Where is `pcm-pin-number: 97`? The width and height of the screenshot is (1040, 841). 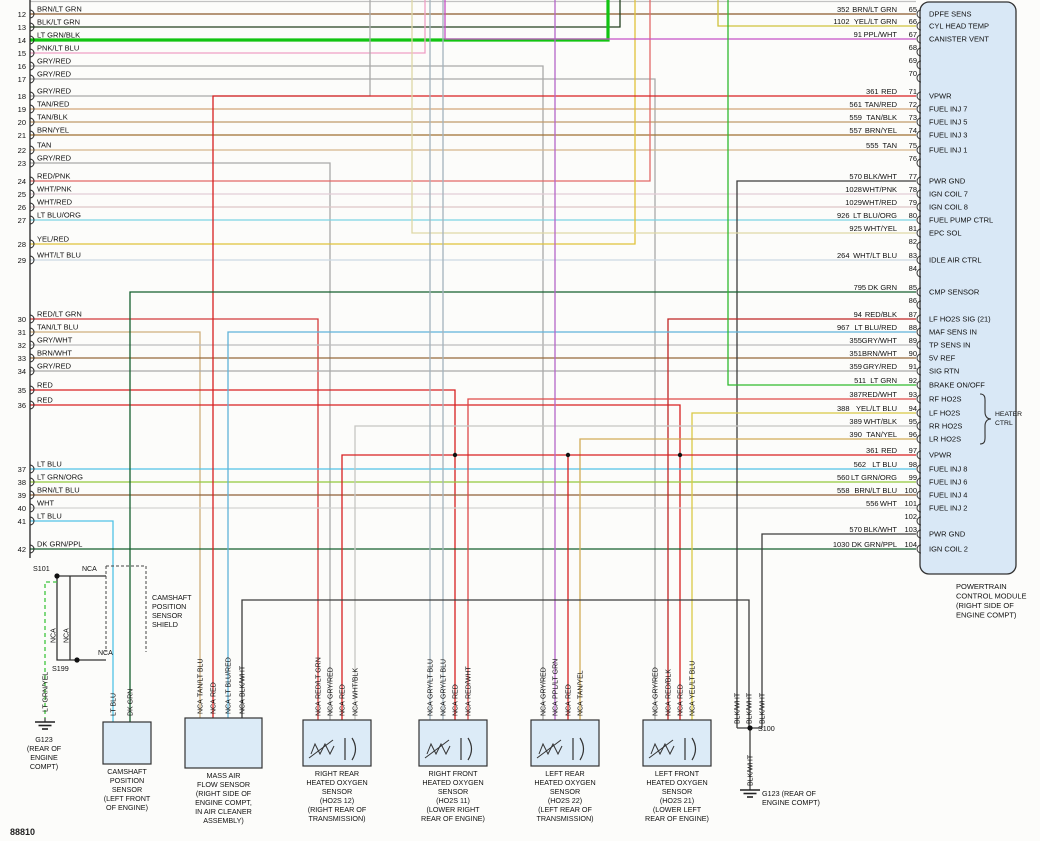 pcm-pin-number: 97 is located at coordinates (913, 450).